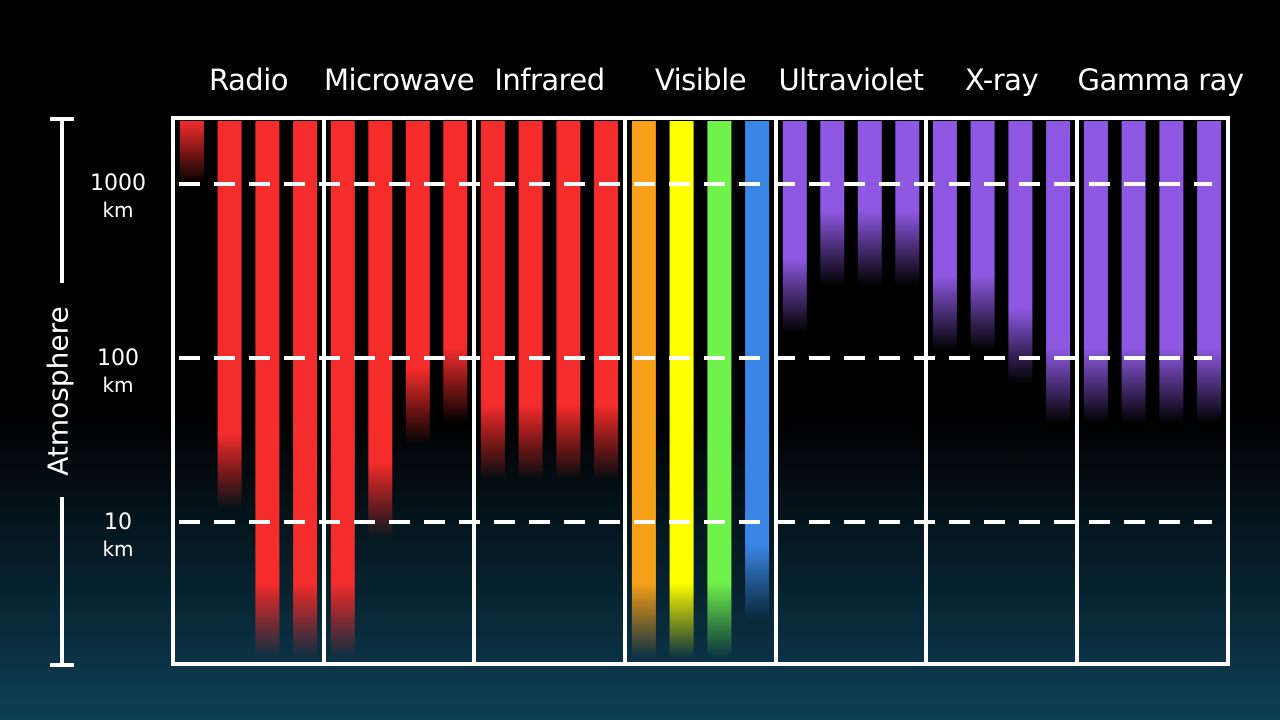 The height and width of the screenshot is (720, 1280). What do you see at coordinates (118, 522) in the screenshot?
I see `altitude-value: 10` at bounding box center [118, 522].